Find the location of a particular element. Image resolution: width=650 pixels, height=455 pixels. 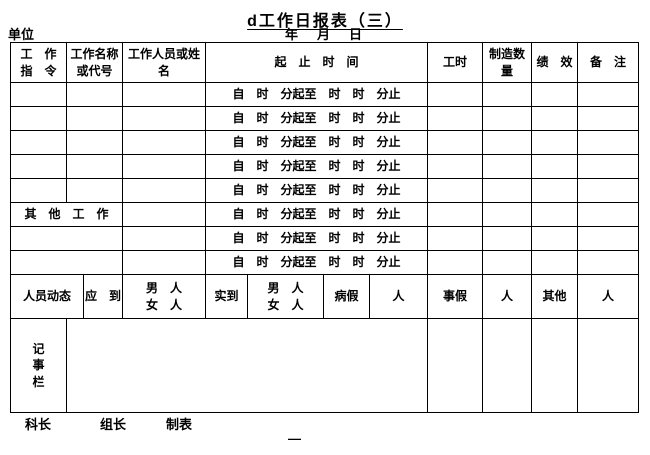

header-quantity: 制造数 量 is located at coordinates (507, 62).